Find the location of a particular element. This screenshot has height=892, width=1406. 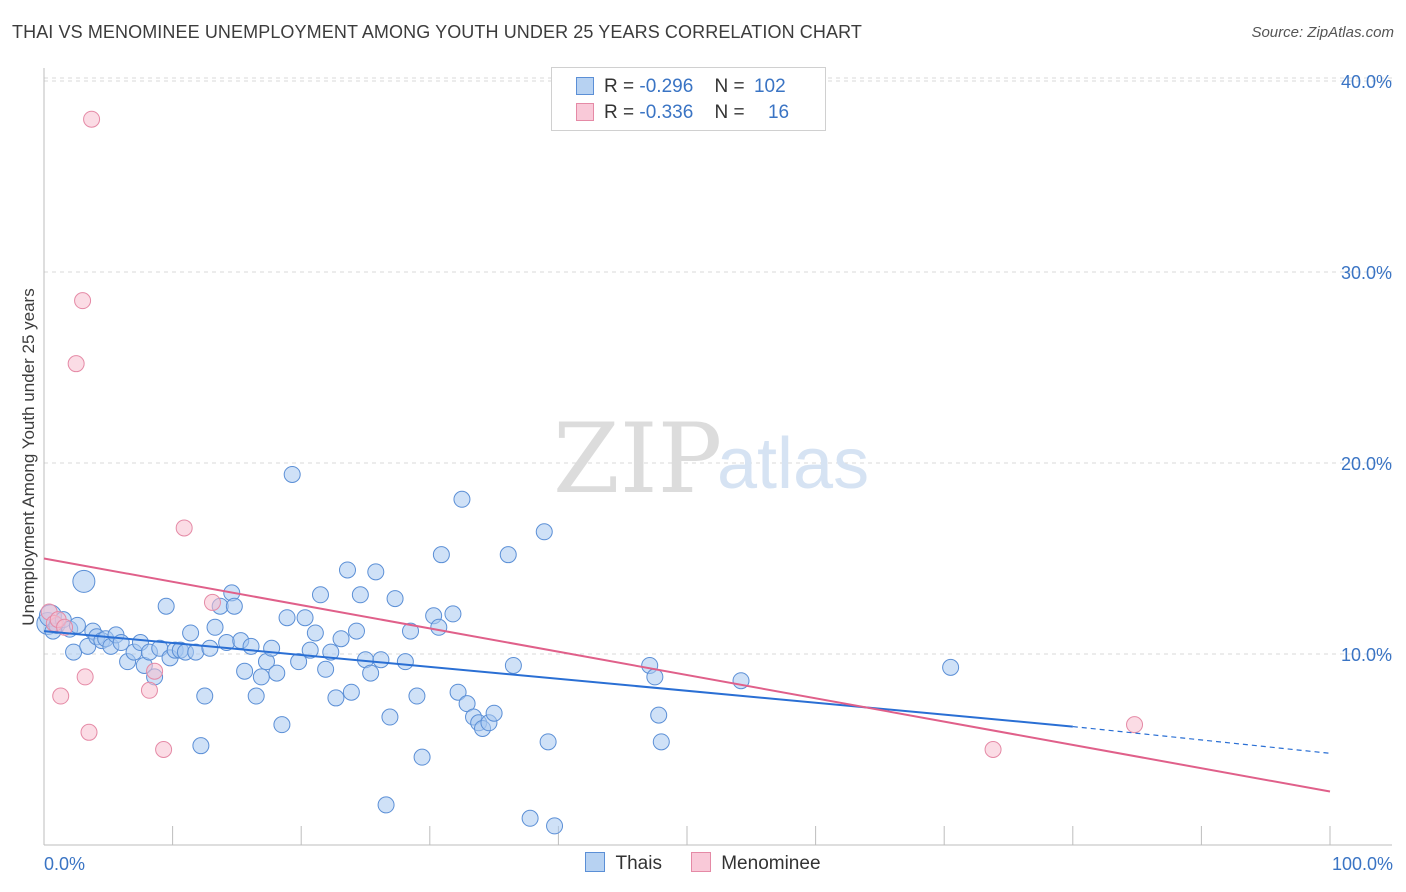

legend-row-menominee: R = -0.336 N = 16 is located at coordinates (682, 115).